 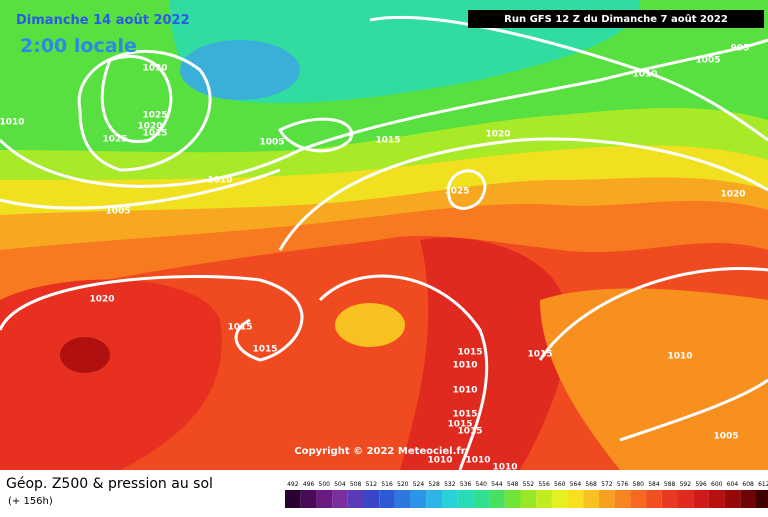 What do you see at coordinates (370, 325) in the screenshot?
I see `field-yellow-spot` at bounding box center [370, 325].